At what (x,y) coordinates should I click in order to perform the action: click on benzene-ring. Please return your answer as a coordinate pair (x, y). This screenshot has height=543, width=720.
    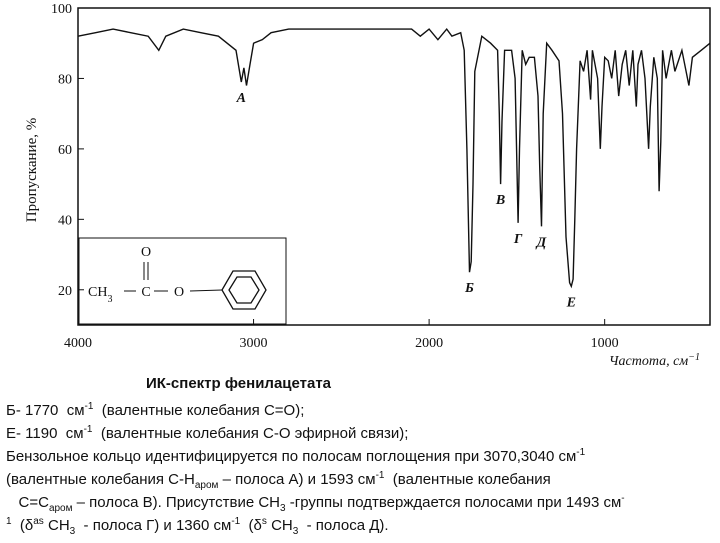
    Looking at the image, I should click on (244, 290).